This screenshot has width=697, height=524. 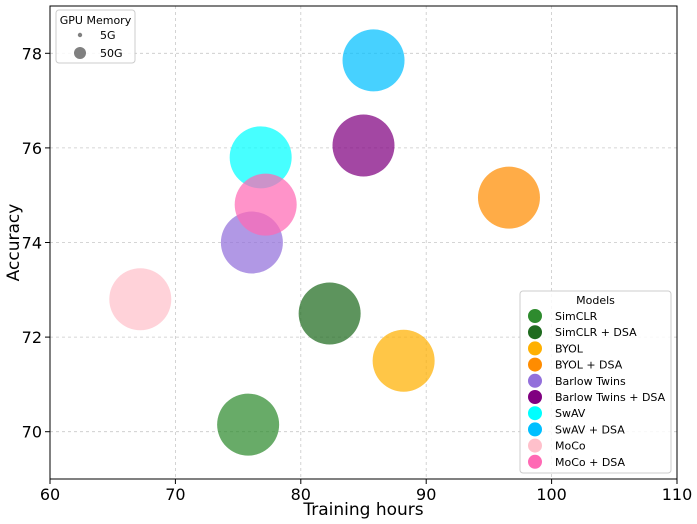 What do you see at coordinates (32, 432) in the screenshot?
I see `y-tick-label: 70` at bounding box center [32, 432].